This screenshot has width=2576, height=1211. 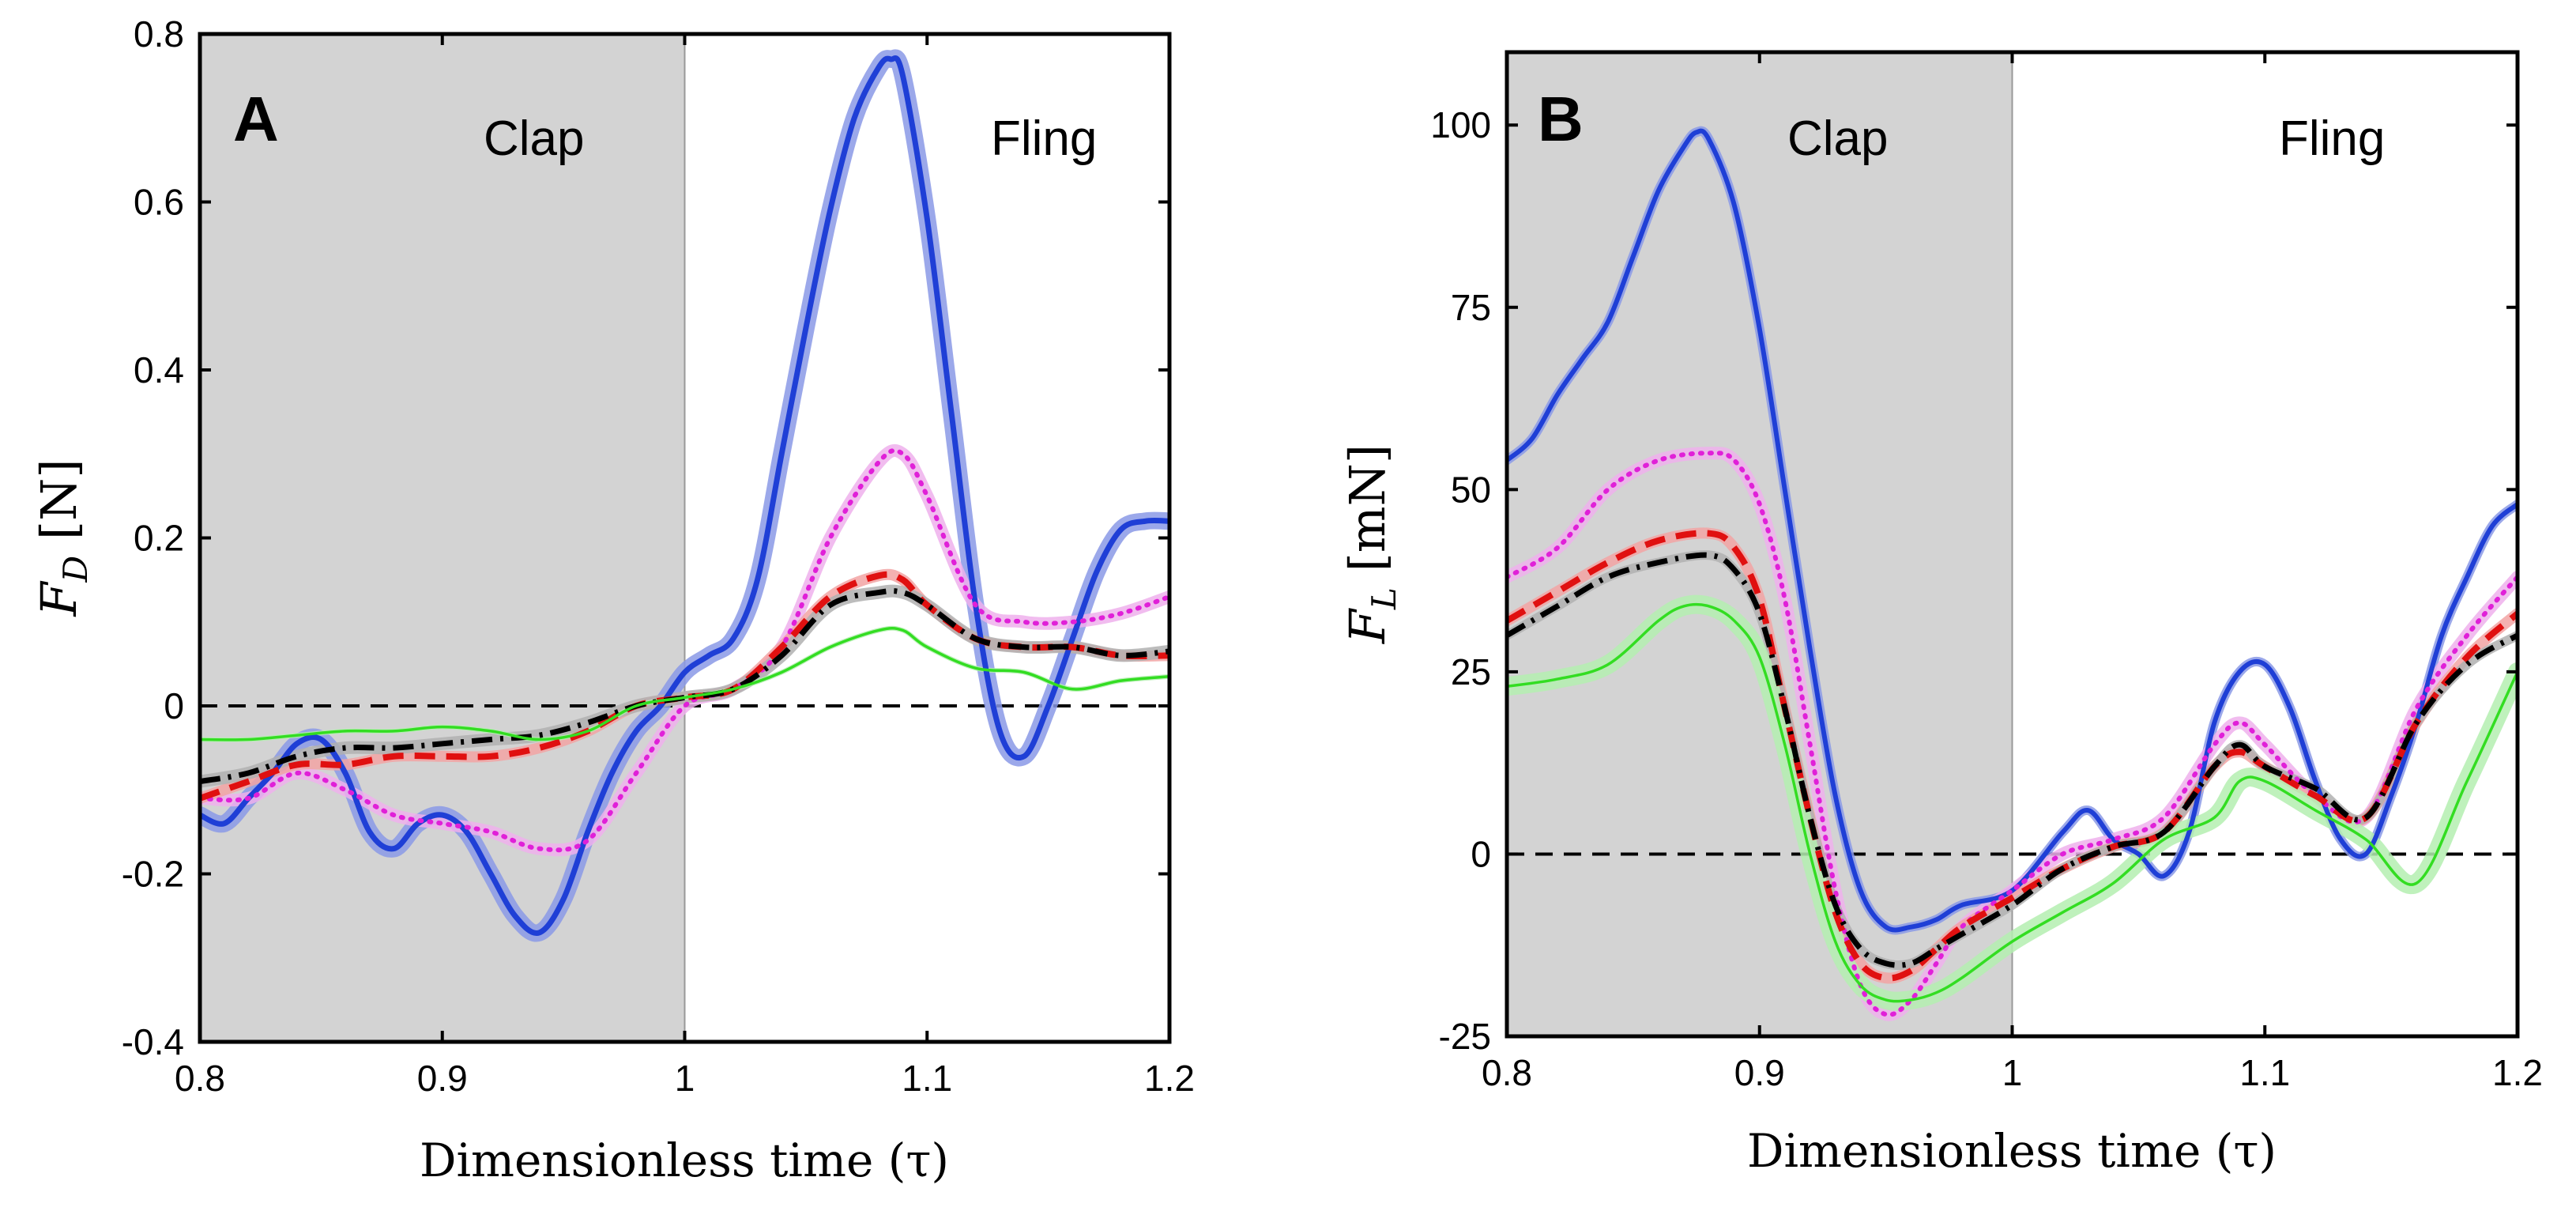 What do you see at coordinates (1759, 1072) in the screenshot?
I see `panel-b-xtick-label: 0.9` at bounding box center [1759, 1072].